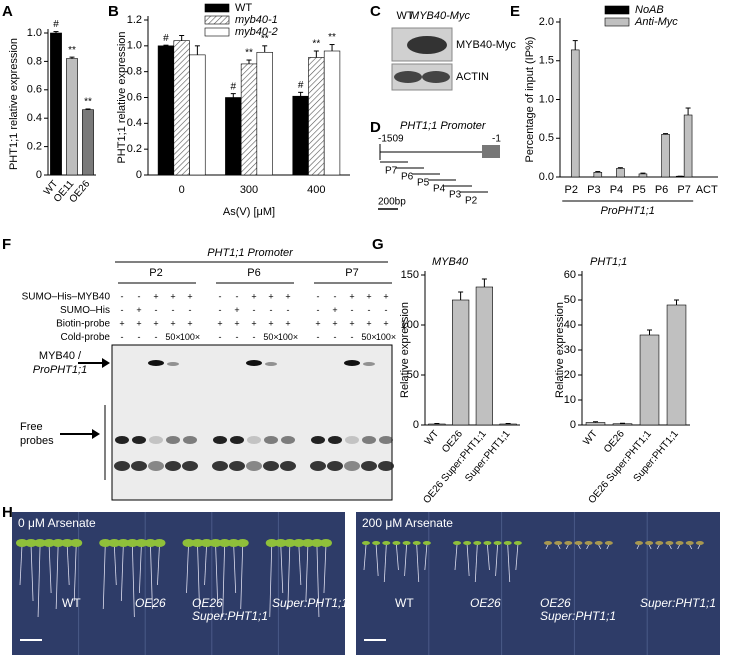 The width and height of the screenshot is (729, 665). Describe the element at coordinates (538, 583) in the screenshot. I see `photo` at that location.